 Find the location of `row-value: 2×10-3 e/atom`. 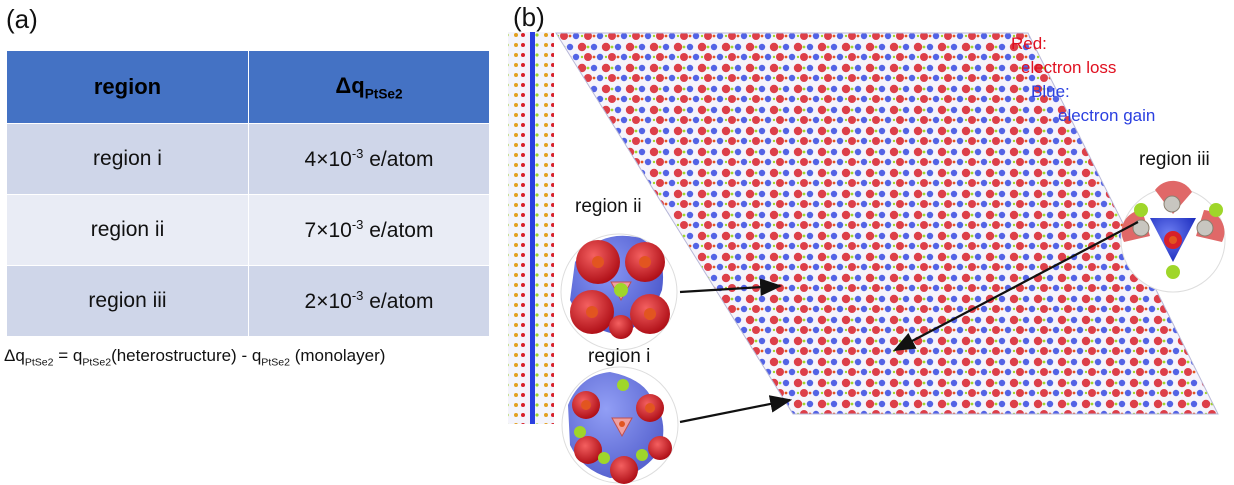

row-value: 2×10-3 e/atom is located at coordinates (369, 301).